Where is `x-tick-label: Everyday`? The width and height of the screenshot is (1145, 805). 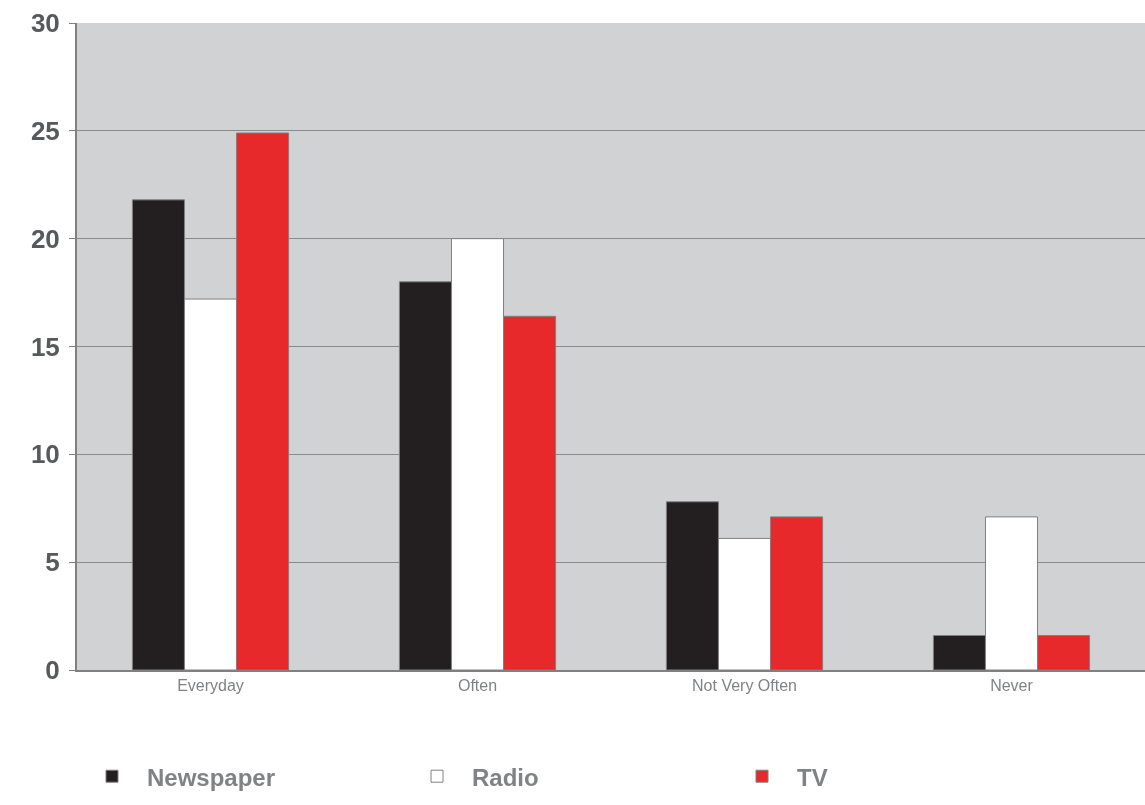
x-tick-label: Everyday is located at coordinates (210, 686).